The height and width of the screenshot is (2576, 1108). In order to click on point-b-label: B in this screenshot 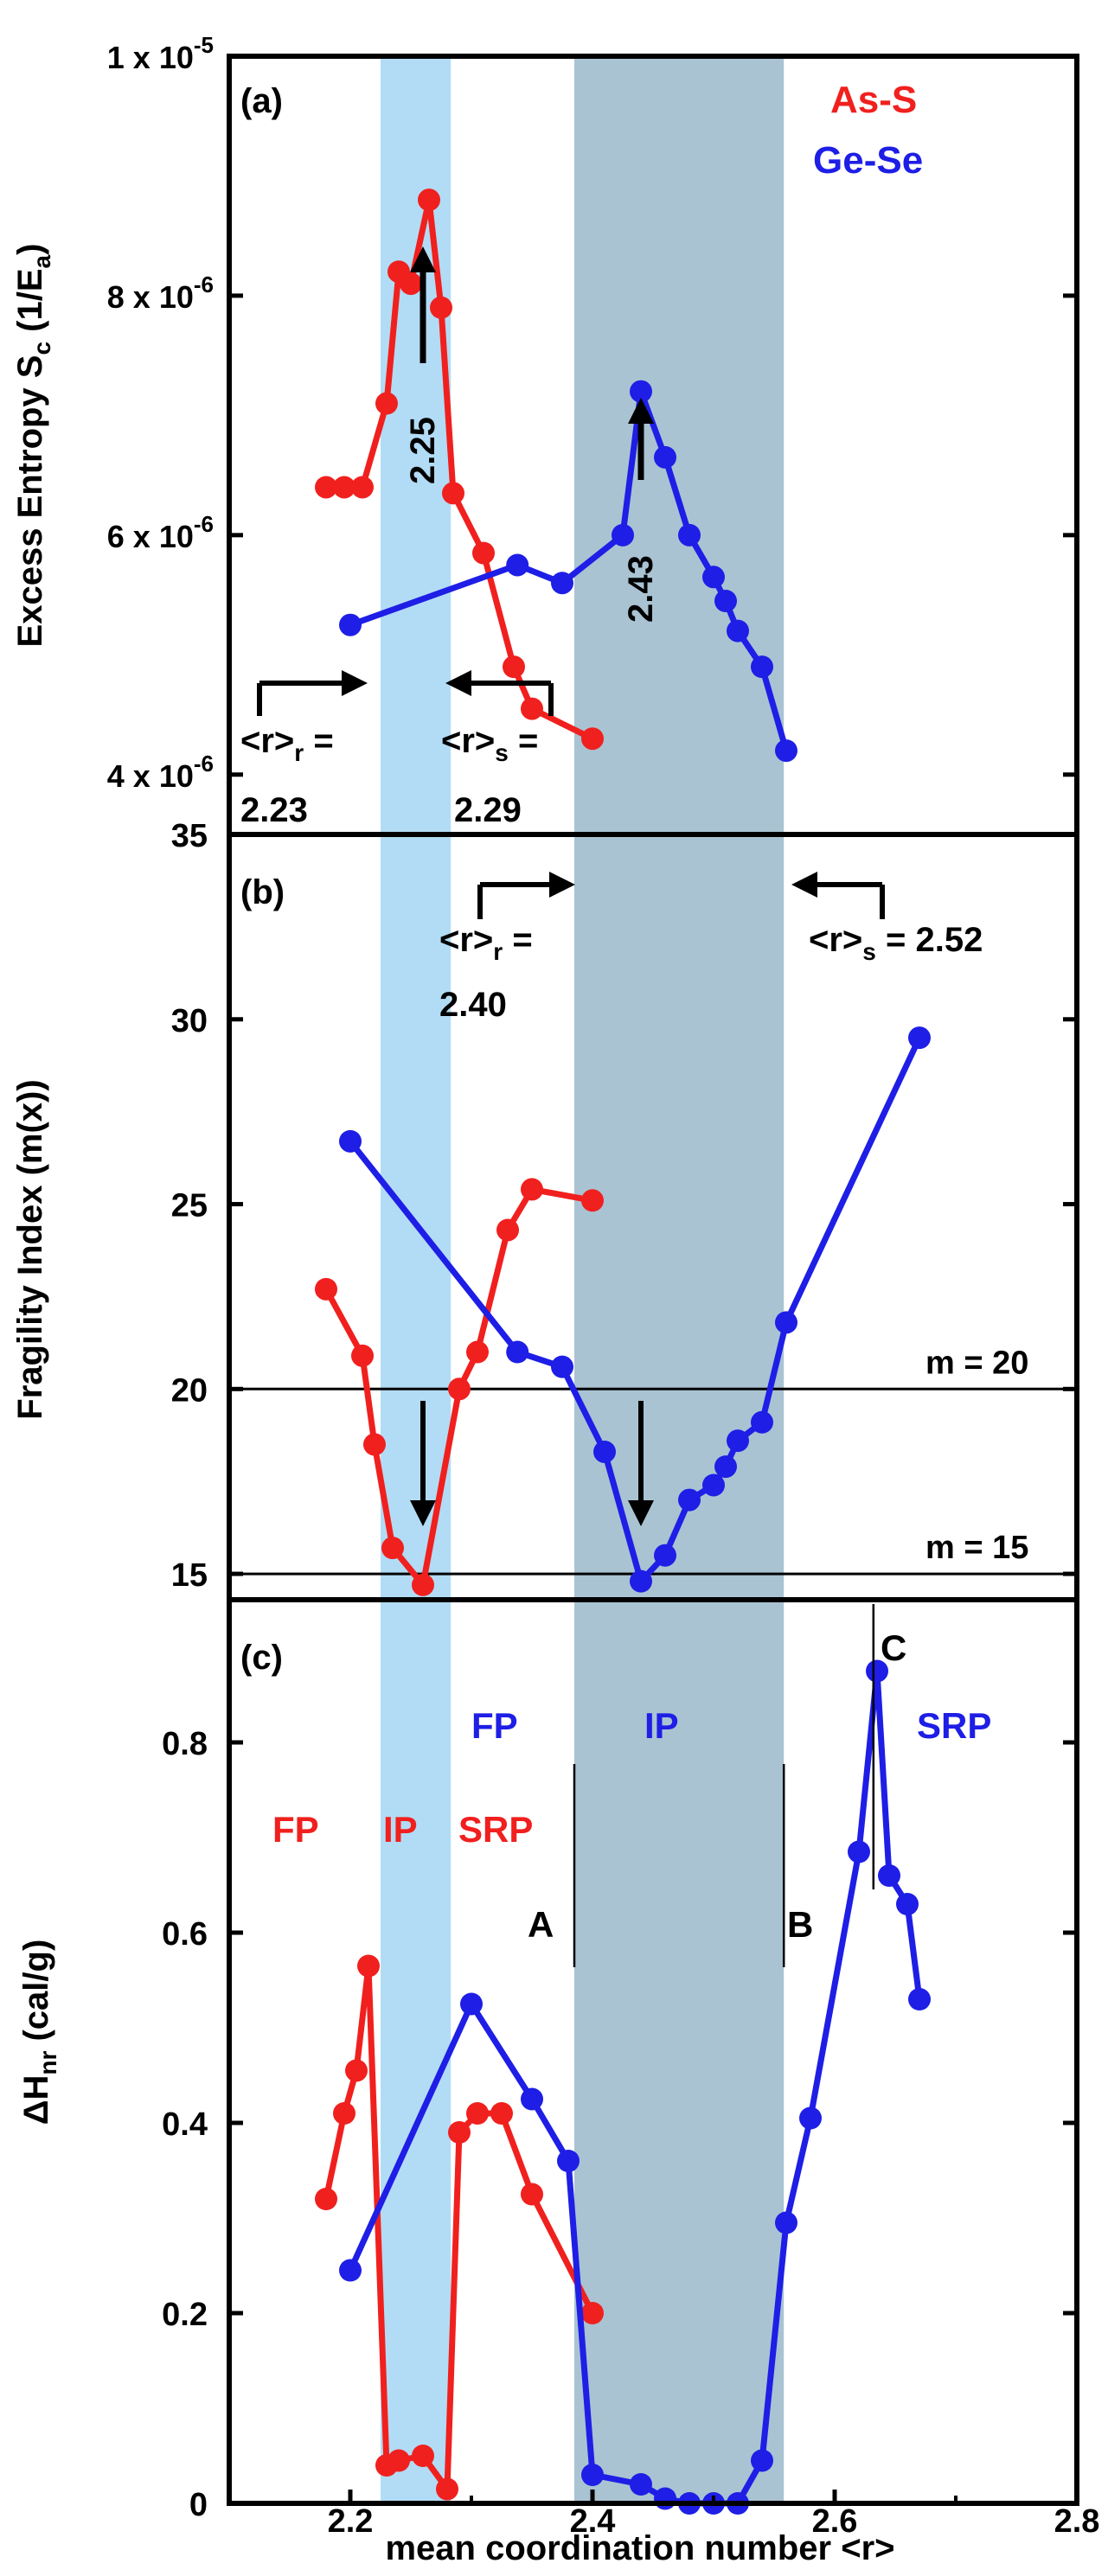, I will do `click(800, 1925)`.